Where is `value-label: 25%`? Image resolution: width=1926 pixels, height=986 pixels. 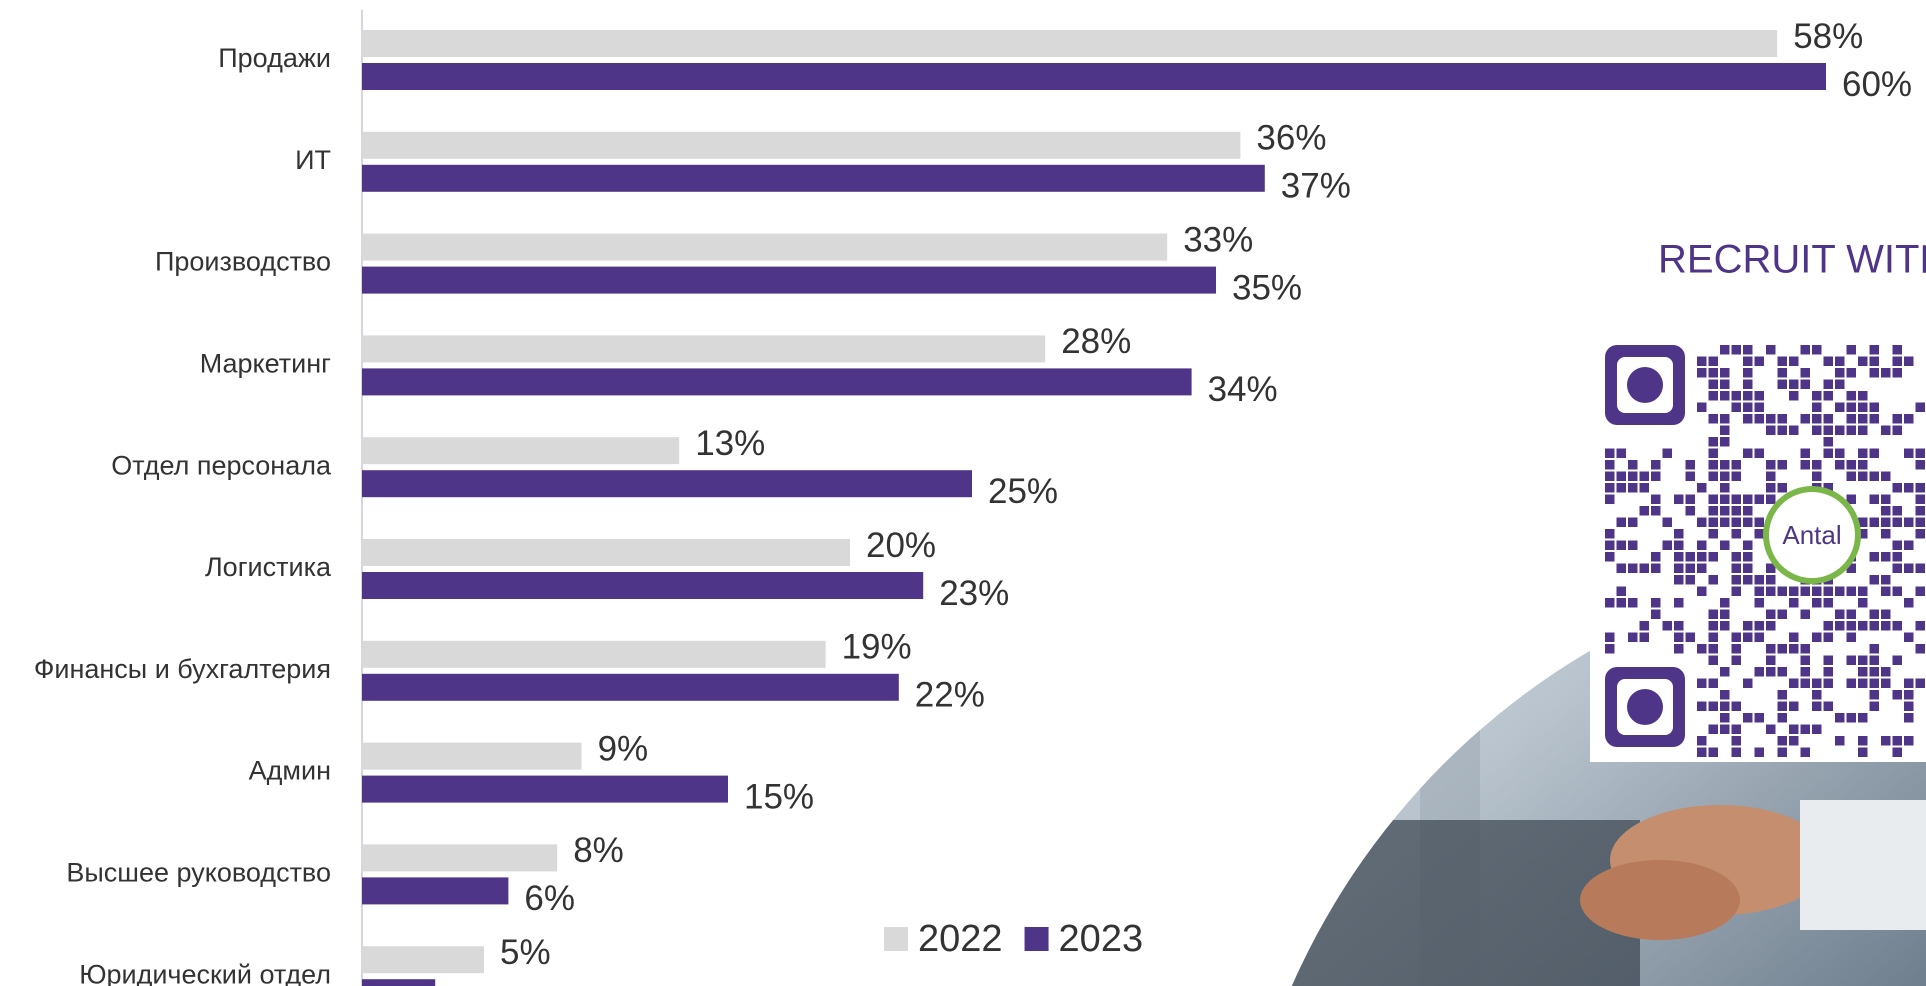
value-label: 25% is located at coordinates (1023, 491).